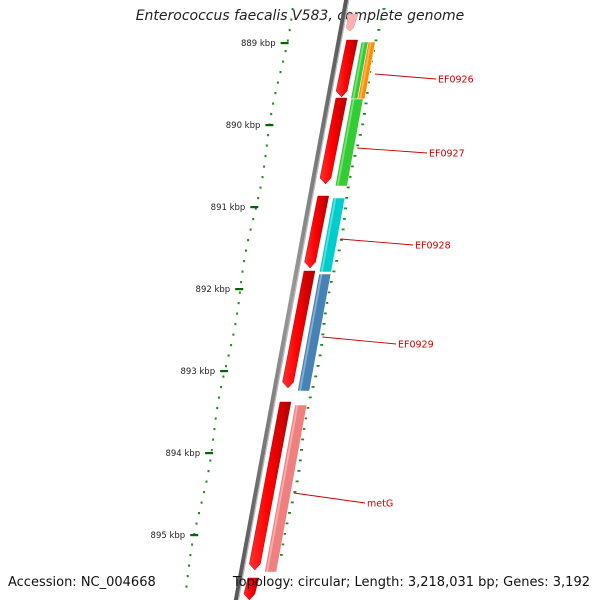  I want to click on gene-bar-EF0929, so click(314, 332).